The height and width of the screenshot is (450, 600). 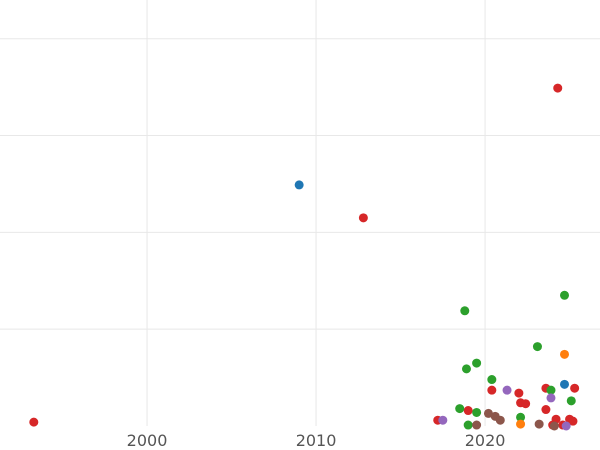 What do you see at coordinates (485, 440) in the screenshot?
I see `x-tick-label-3: 2020` at bounding box center [485, 440].